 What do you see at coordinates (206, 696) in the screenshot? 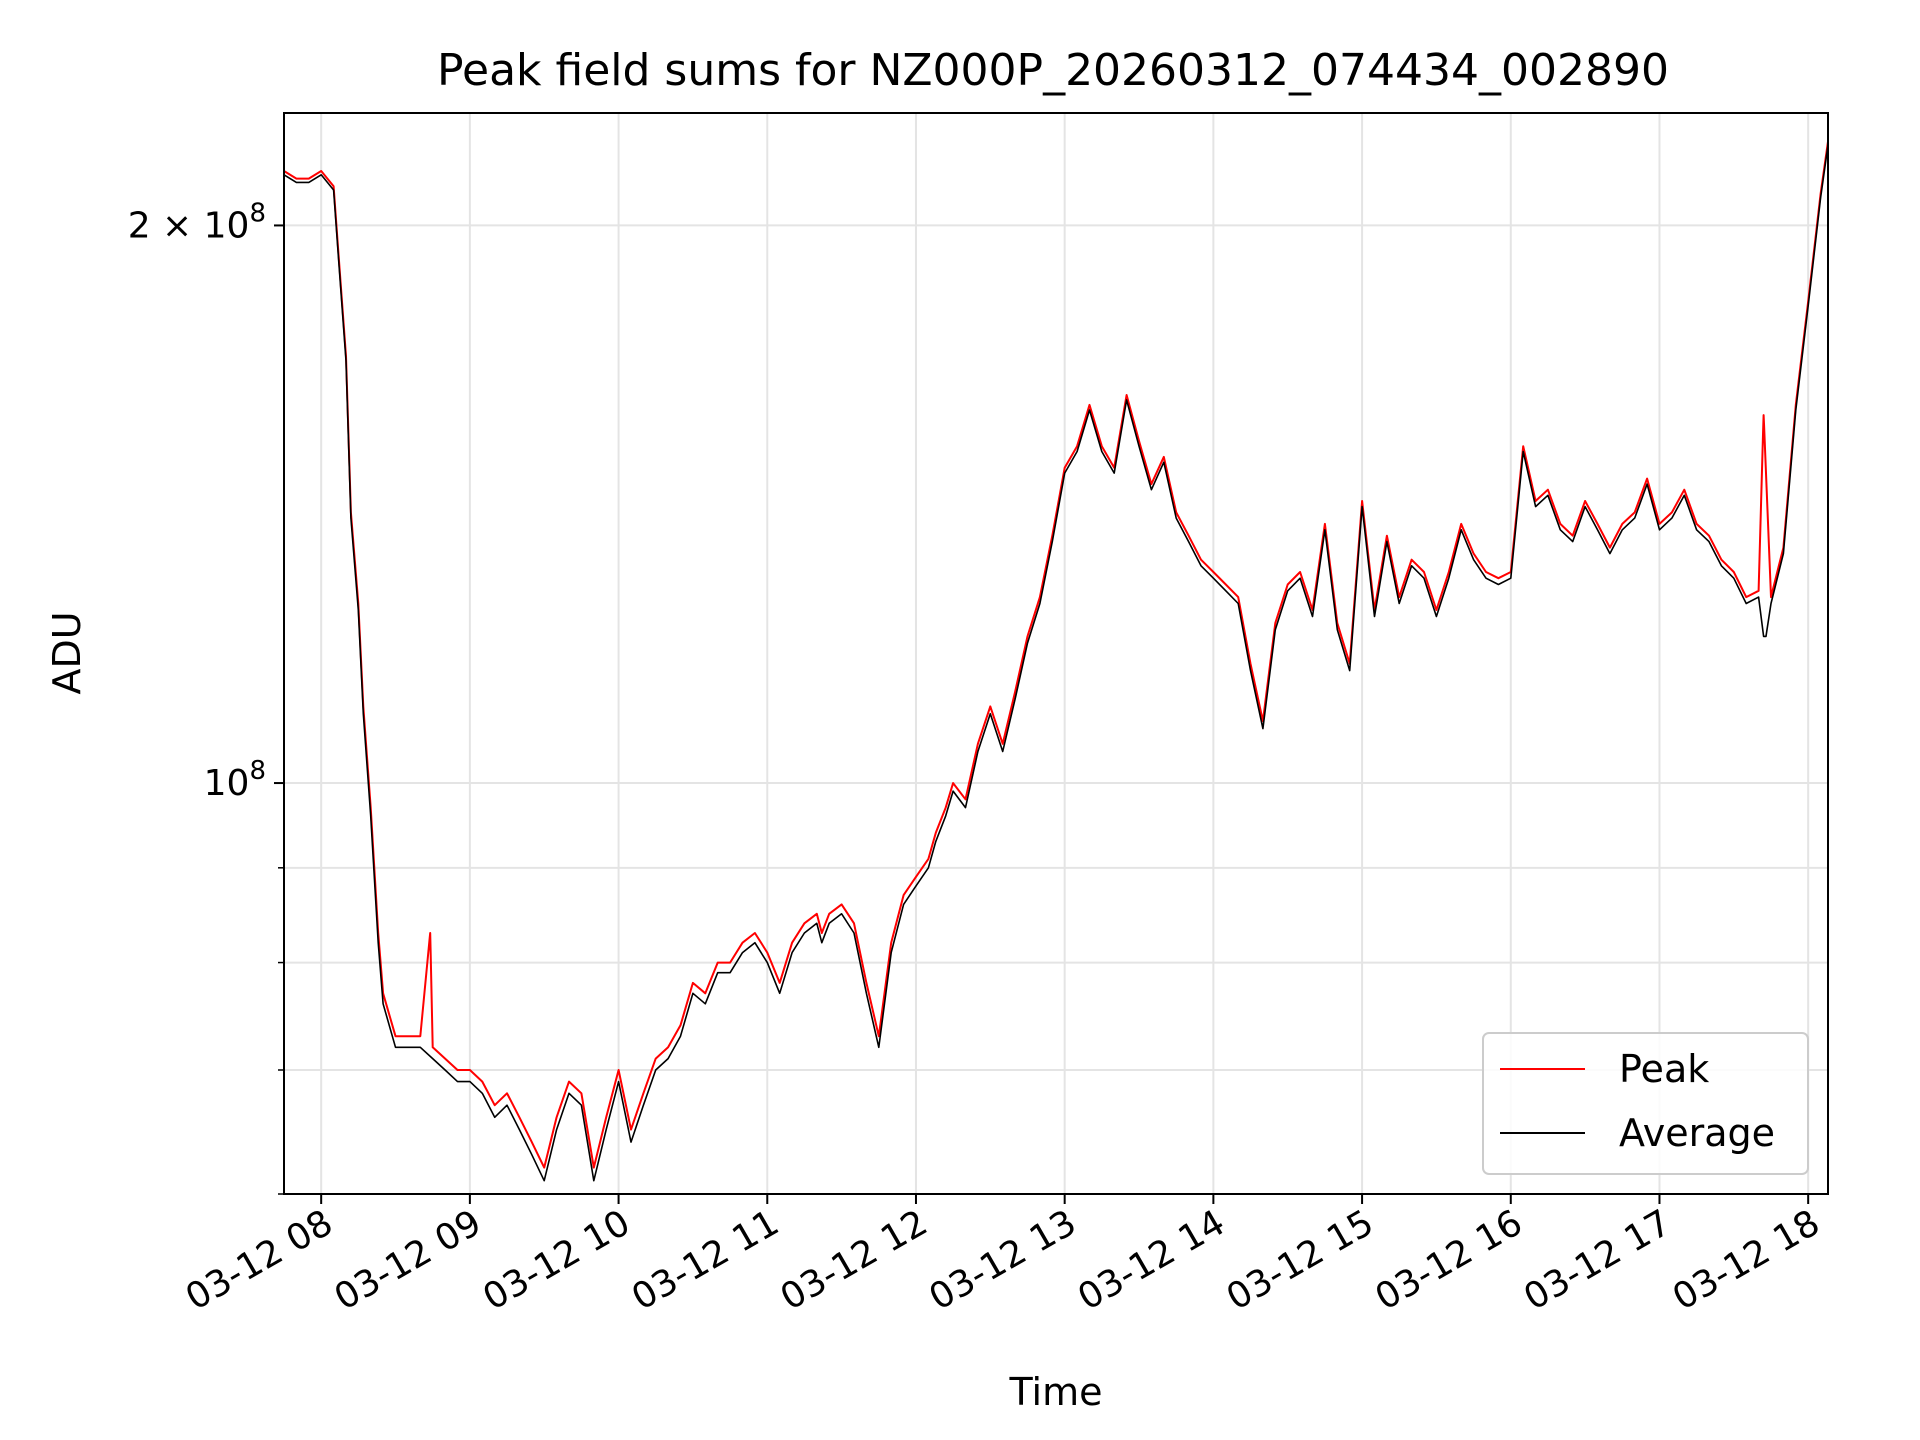
I see `y-axis-ticks: 2 × 108 108` at bounding box center [206, 696].